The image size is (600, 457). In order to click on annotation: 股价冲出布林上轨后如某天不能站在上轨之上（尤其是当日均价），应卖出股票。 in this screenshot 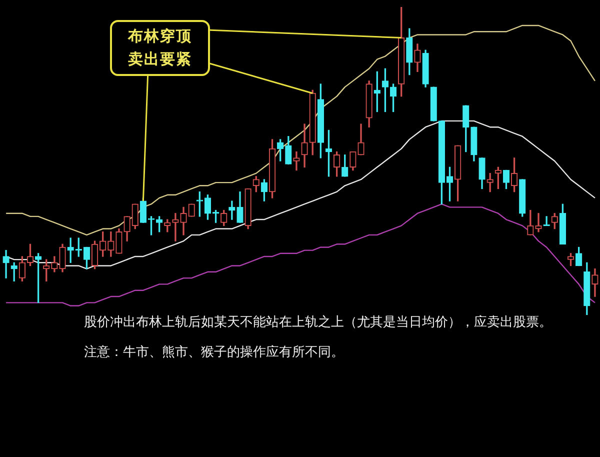, I will do `click(318, 322)`.